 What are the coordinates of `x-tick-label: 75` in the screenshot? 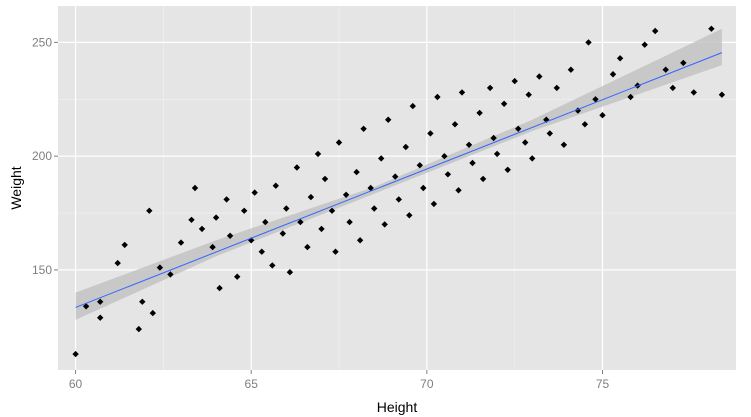 It's located at (603, 384).